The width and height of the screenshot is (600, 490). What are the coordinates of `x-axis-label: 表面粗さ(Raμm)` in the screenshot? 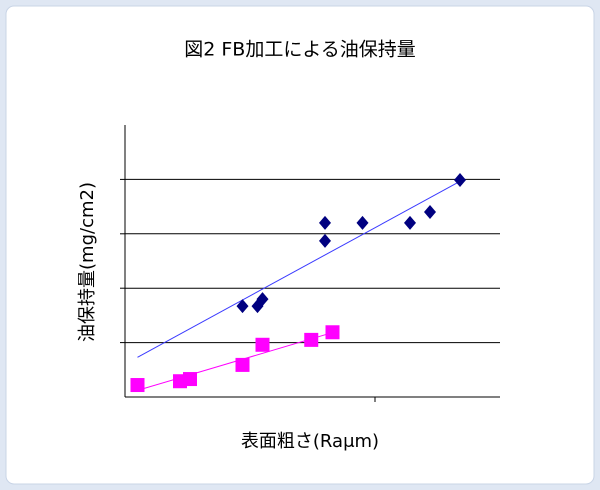 It's located at (310, 441).